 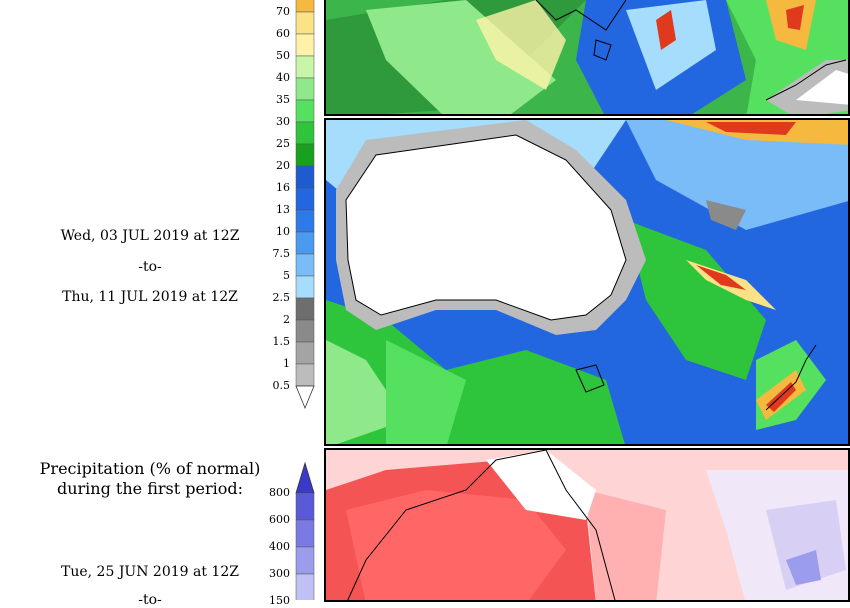 I want to click on rainfall-tick-label: 50, so click(x=283, y=55).